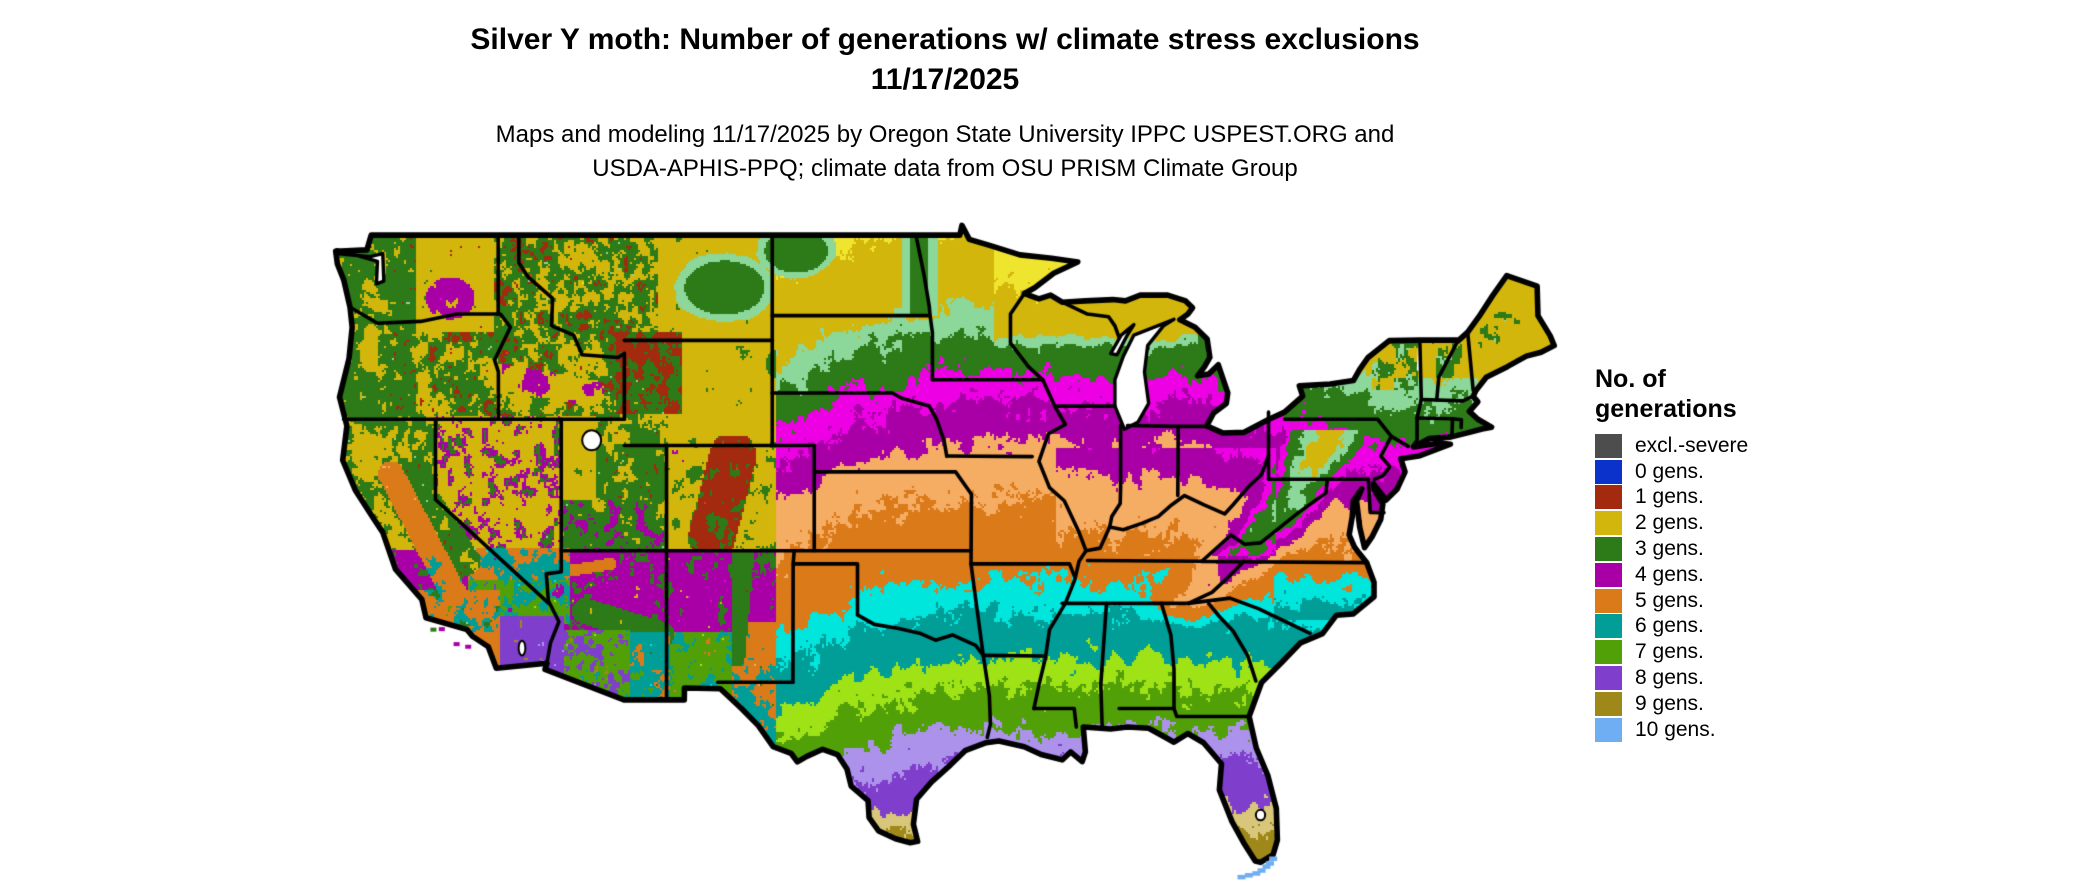 This screenshot has height=892, width=2100. I want to click on legend-item-label: 3 gens., so click(1669, 549).